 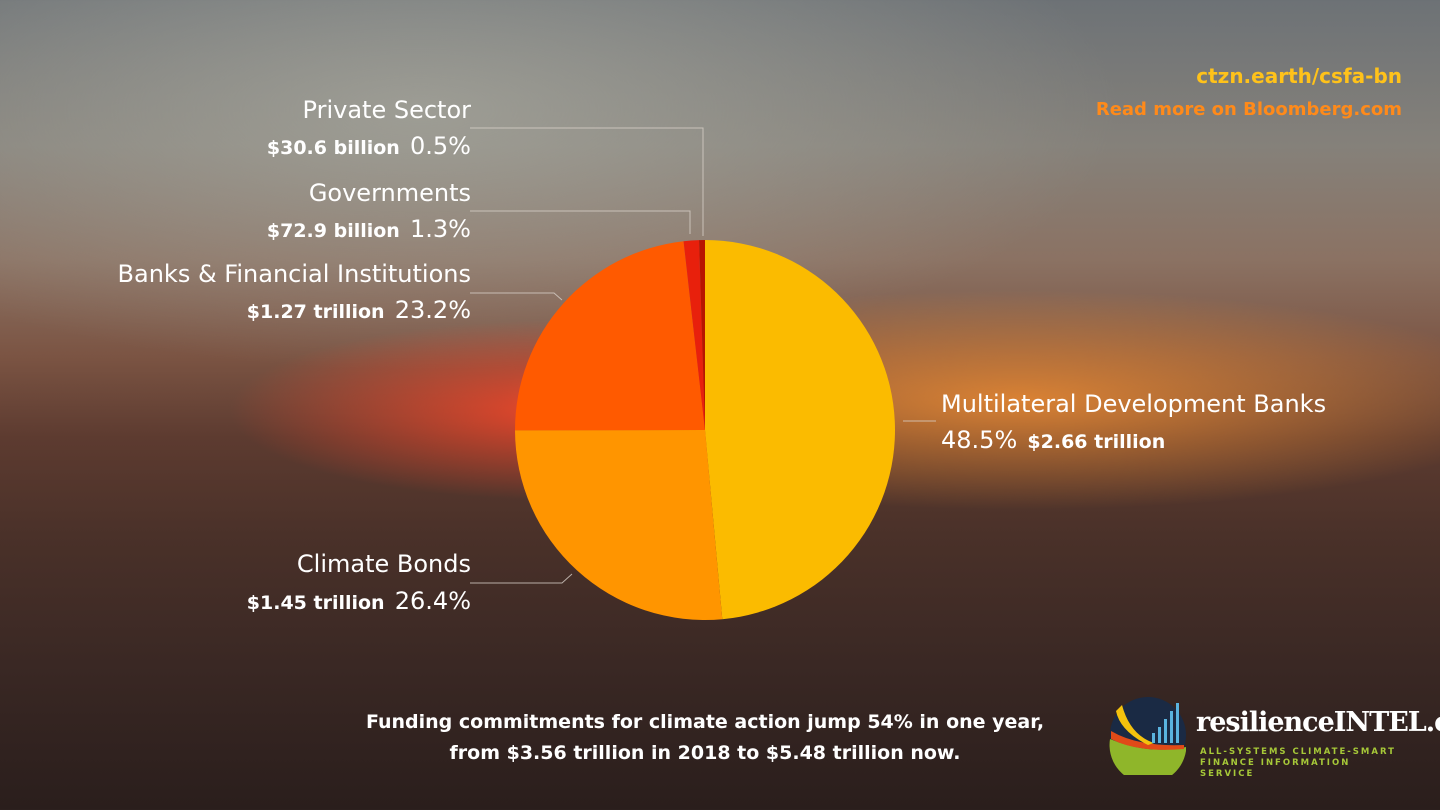 I want to click on pie-slice-banks-financial-institutions, so click(x=610, y=336).